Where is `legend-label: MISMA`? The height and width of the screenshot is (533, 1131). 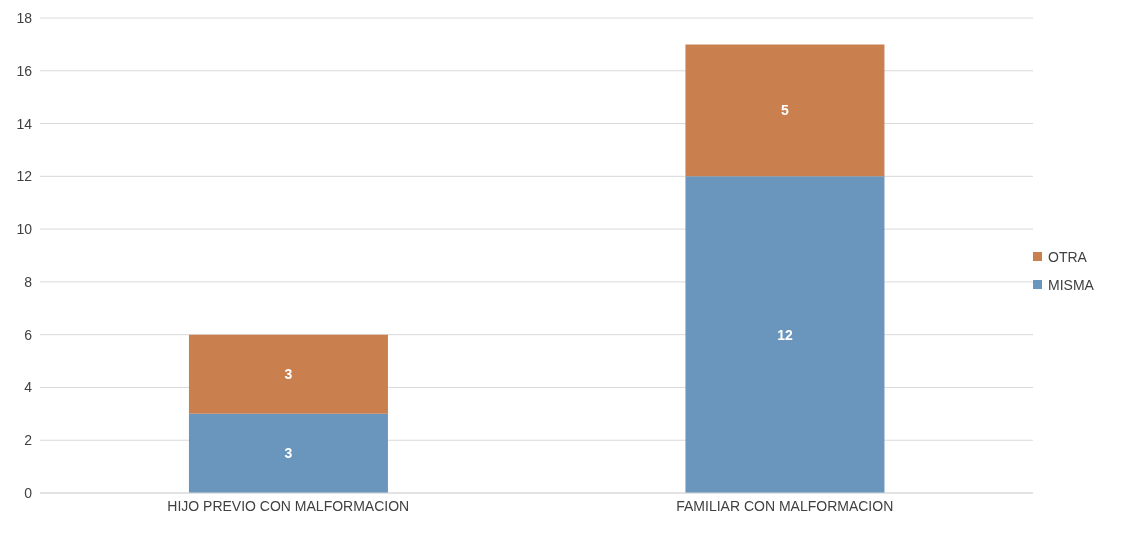 legend-label: MISMA is located at coordinates (1071, 284).